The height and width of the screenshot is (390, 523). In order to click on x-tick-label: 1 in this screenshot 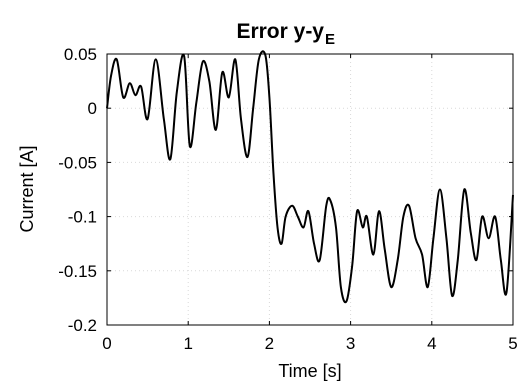, I will do `click(187, 343)`.